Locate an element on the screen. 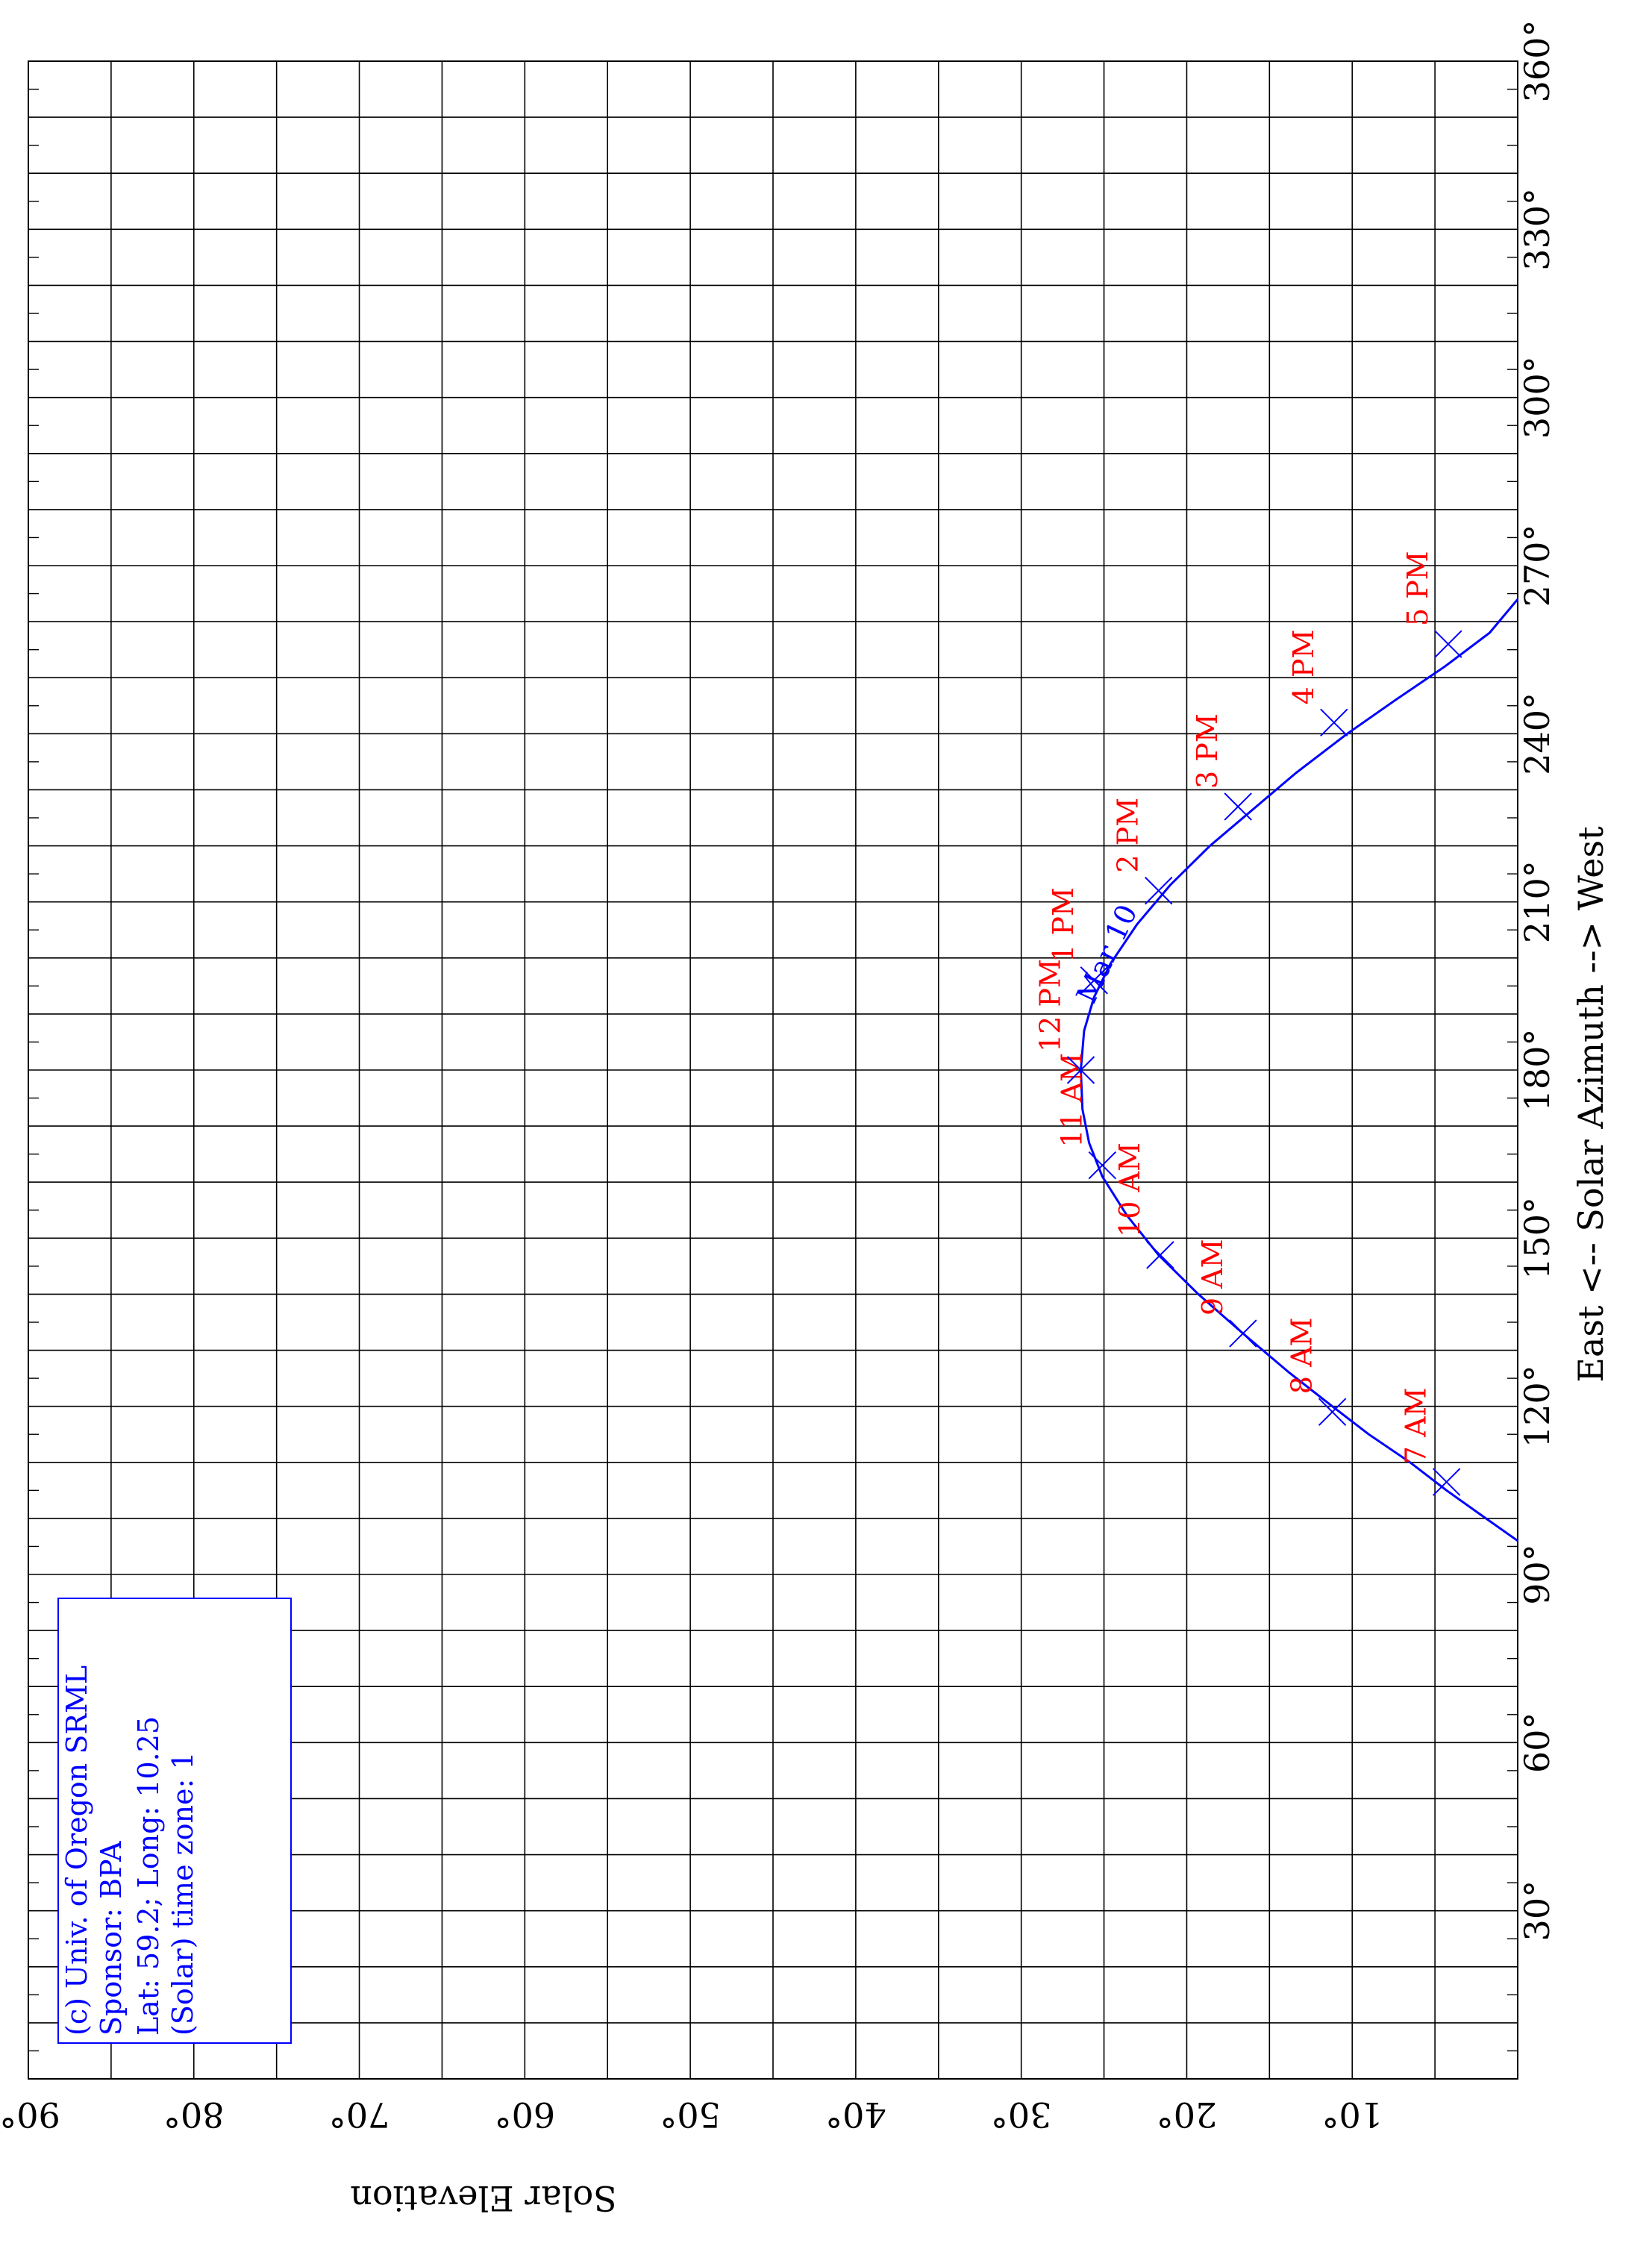 The height and width of the screenshot is (2249, 1652). elevation-tick-label: 20° is located at coordinates (1188, 2115).